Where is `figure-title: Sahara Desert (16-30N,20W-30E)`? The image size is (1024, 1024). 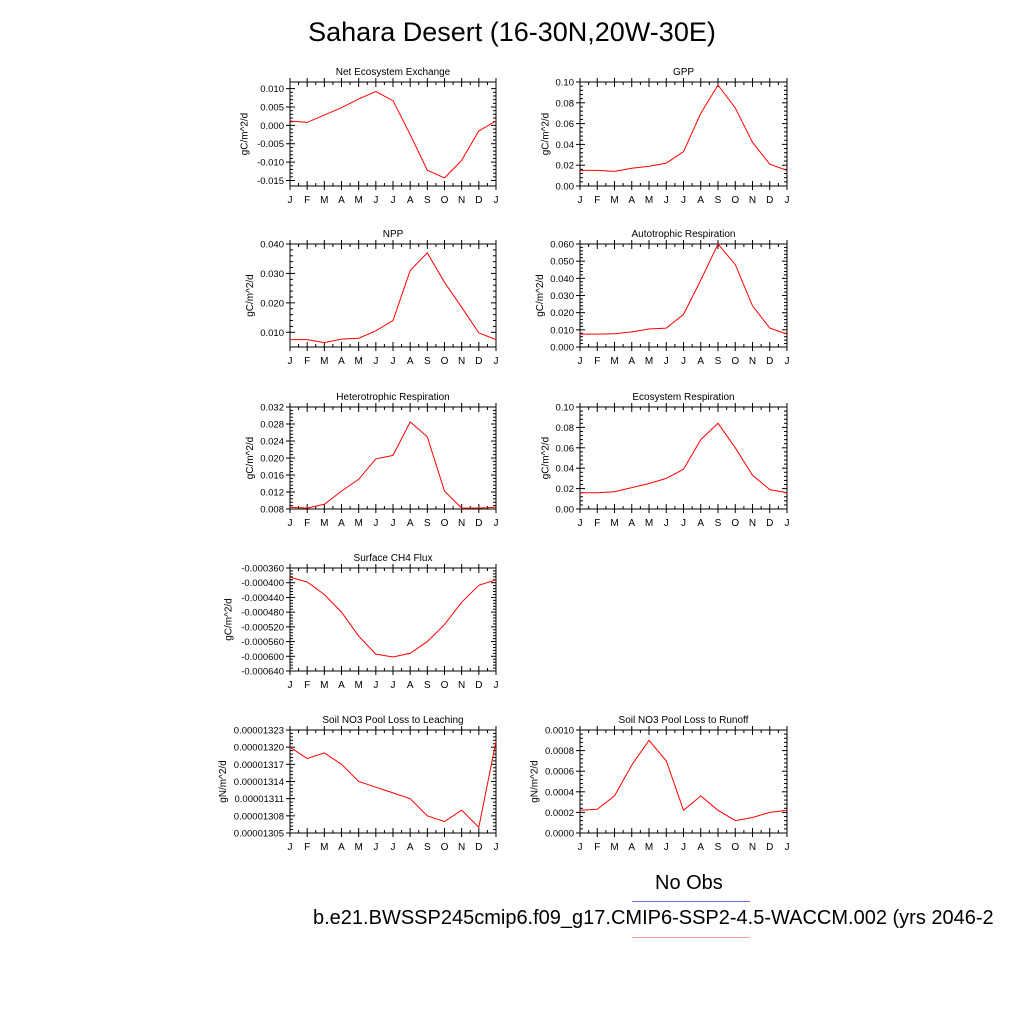 figure-title: Sahara Desert (16-30N,20W-30E) is located at coordinates (512, 32).